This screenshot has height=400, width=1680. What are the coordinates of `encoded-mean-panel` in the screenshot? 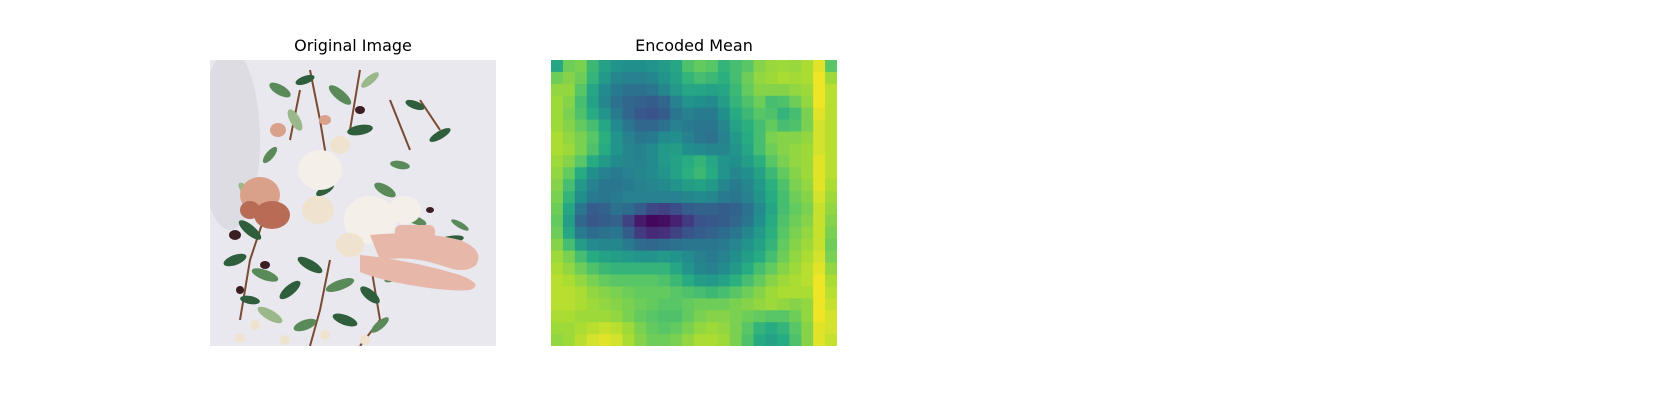 It's located at (694, 203).